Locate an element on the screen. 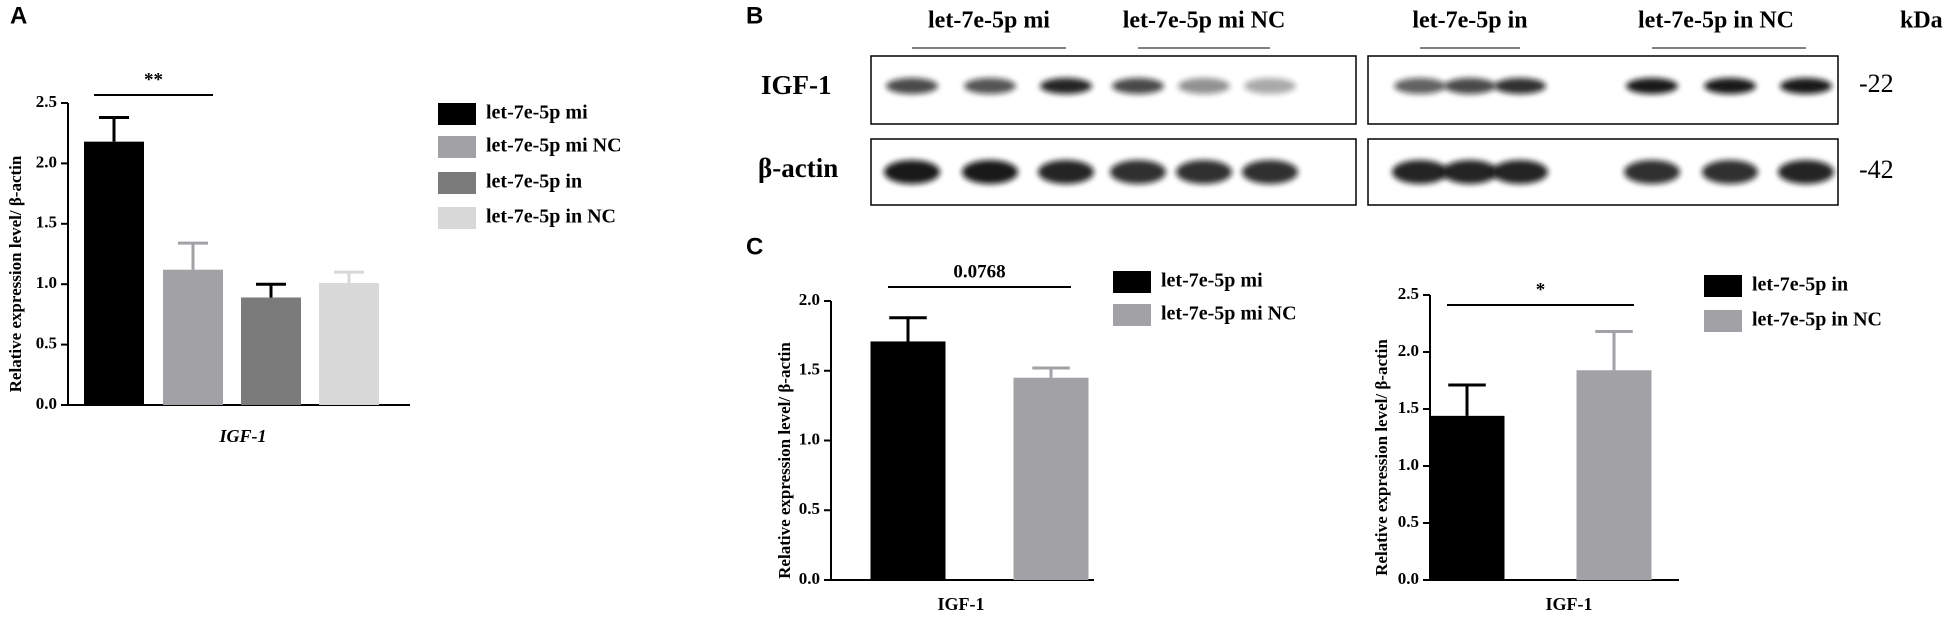 This screenshot has width=1950, height=620. blot-group: let-7e-5p mi is located at coordinates (989, 21).